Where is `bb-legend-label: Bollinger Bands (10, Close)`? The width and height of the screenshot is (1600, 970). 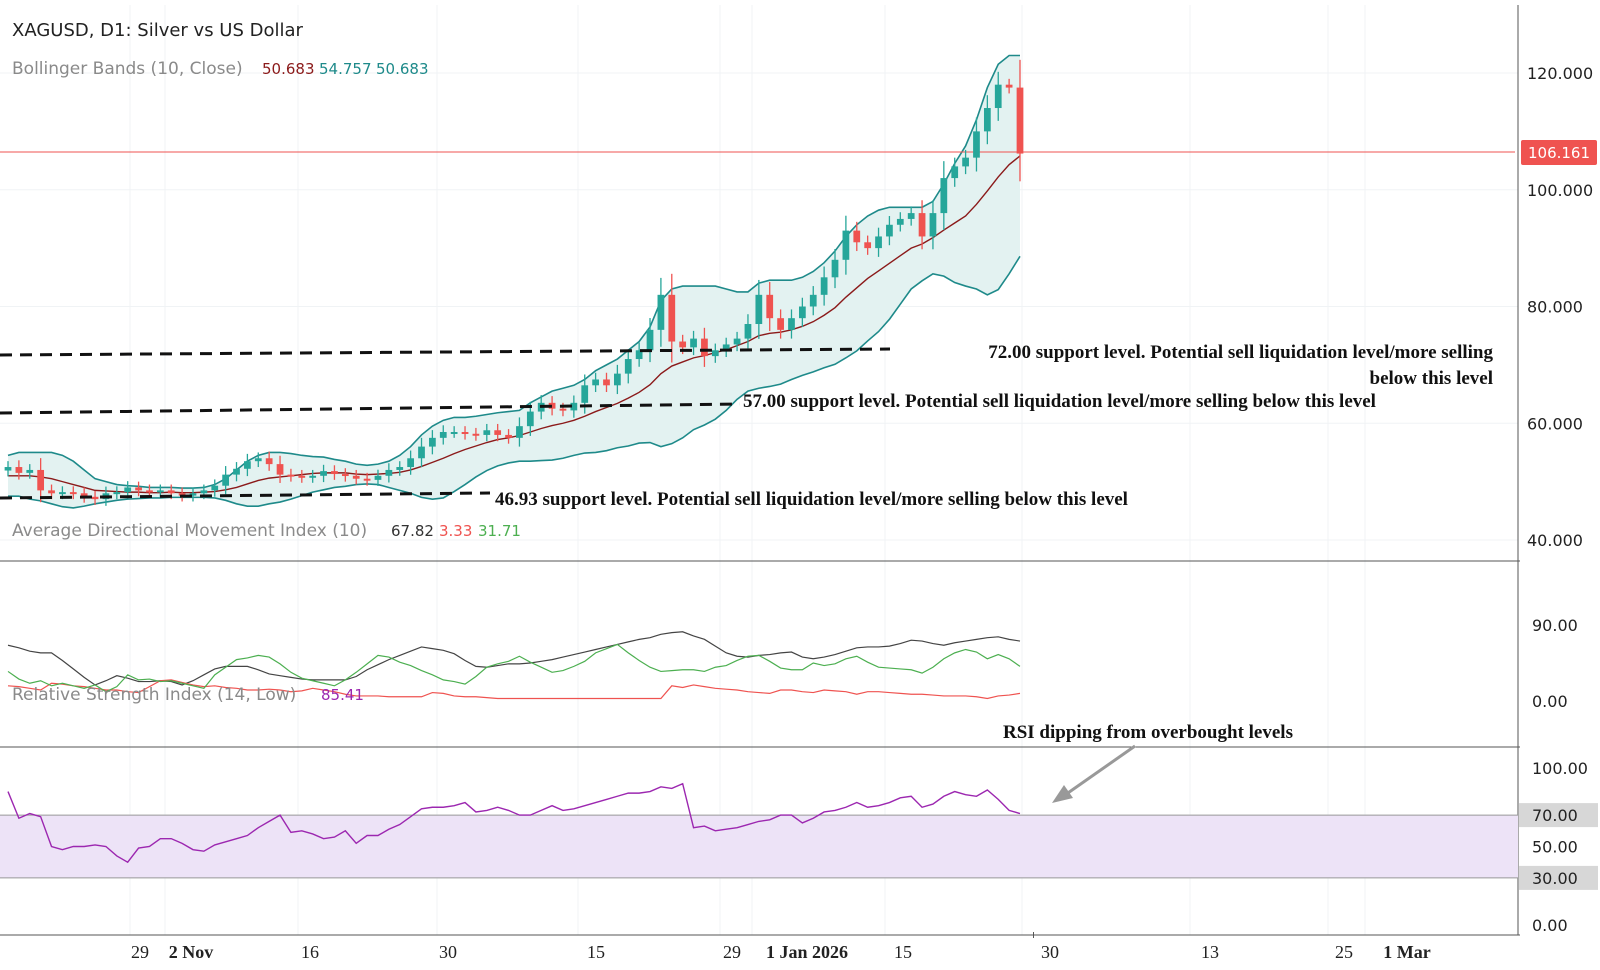
bb-legend-label: Bollinger Bands (10, Close) is located at coordinates (127, 69).